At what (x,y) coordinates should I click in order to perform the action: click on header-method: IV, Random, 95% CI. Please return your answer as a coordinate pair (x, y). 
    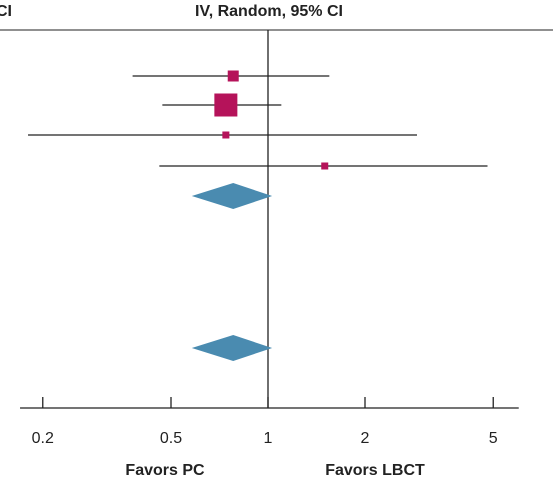
    Looking at the image, I should click on (269, 11).